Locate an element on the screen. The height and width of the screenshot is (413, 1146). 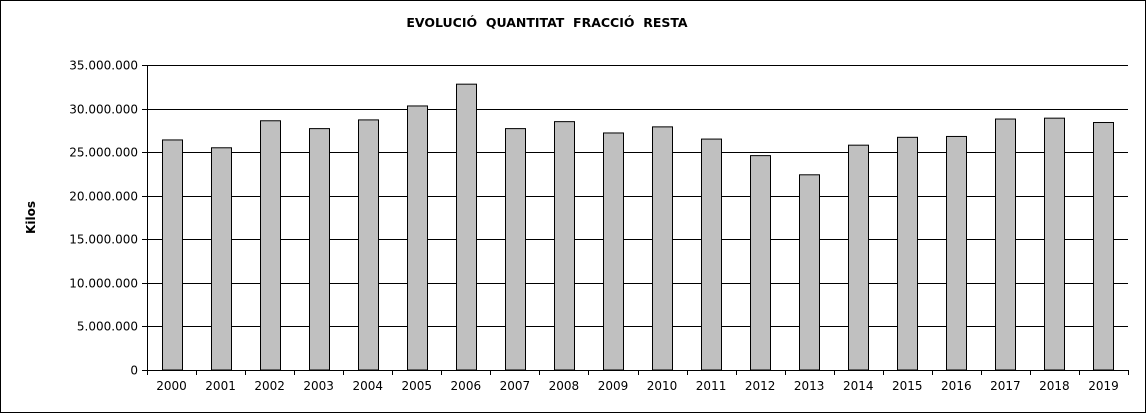
x-tick-label: 2008 is located at coordinates (564, 386).